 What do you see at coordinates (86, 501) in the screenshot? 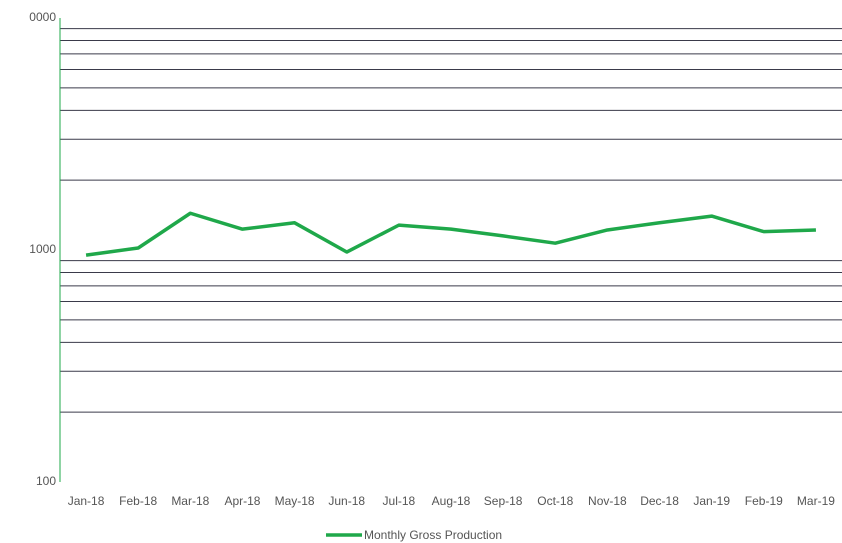
I see `x-tick-label: Jan-18` at bounding box center [86, 501].